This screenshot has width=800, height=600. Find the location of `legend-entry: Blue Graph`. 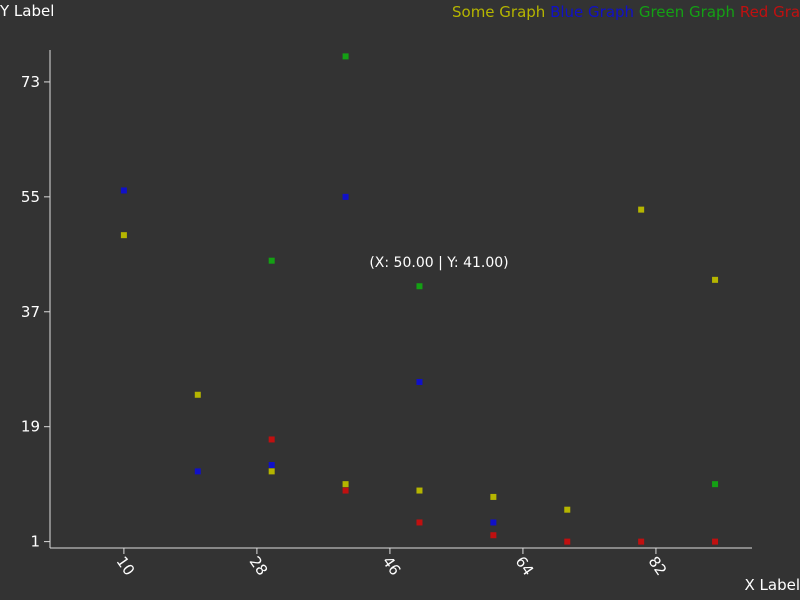

legend-entry: Blue Graph is located at coordinates (589, 12).